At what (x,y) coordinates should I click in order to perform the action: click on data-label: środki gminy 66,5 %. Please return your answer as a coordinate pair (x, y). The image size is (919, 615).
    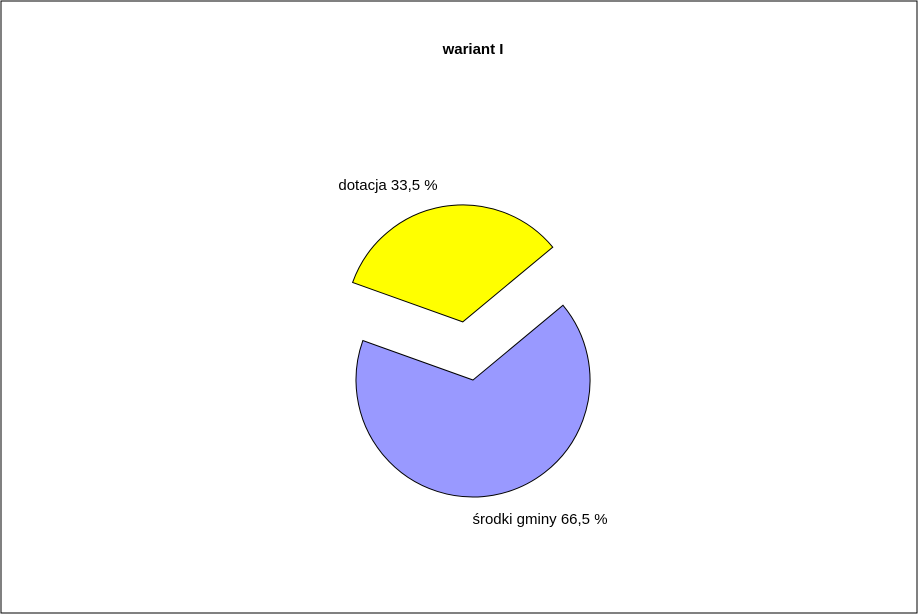
    Looking at the image, I should click on (540, 519).